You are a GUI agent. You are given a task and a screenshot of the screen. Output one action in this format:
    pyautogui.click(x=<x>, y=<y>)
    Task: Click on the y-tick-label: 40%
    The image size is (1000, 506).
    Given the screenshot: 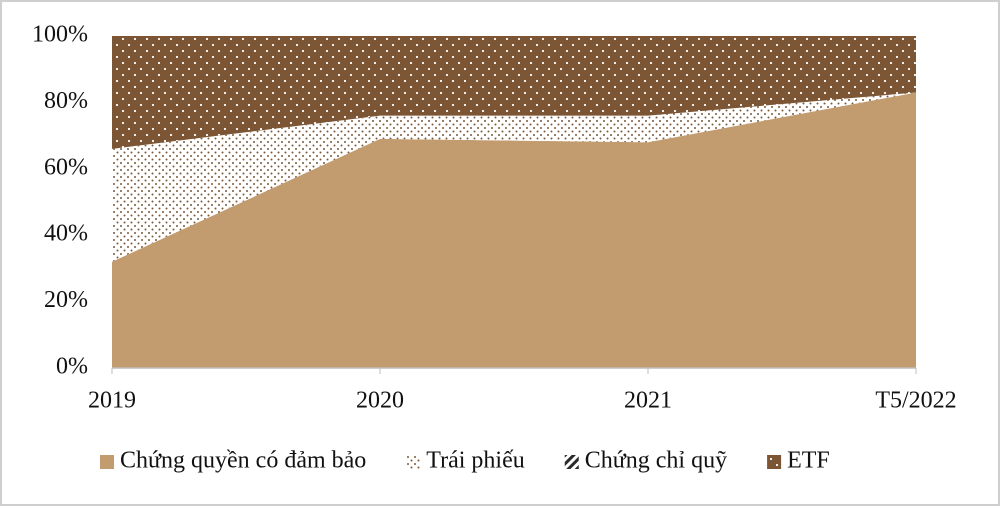 What is the action you would take?
    pyautogui.click(x=66, y=234)
    